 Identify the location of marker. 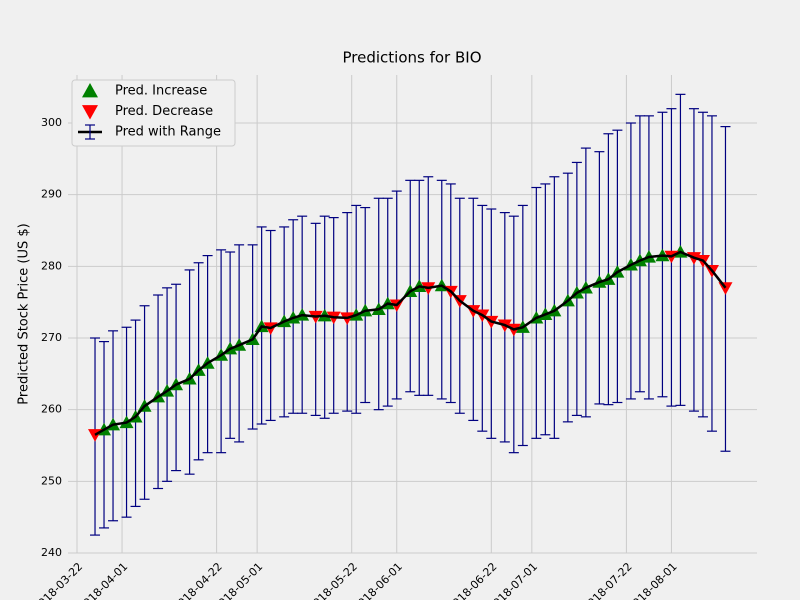
(725, 288).